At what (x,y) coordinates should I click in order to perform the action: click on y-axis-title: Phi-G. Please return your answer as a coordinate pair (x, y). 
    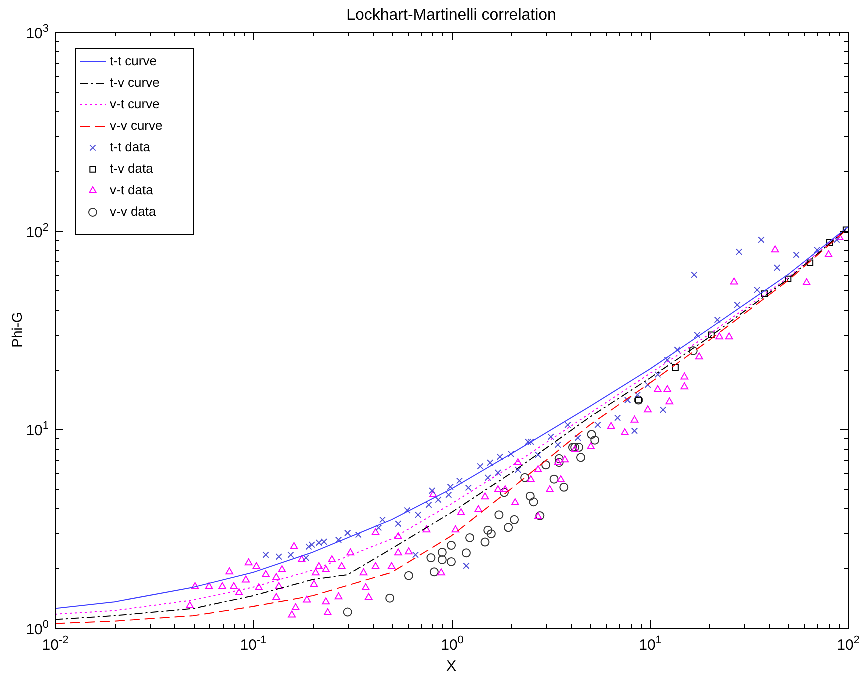
    Looking at the image, I should click on (17, 330).